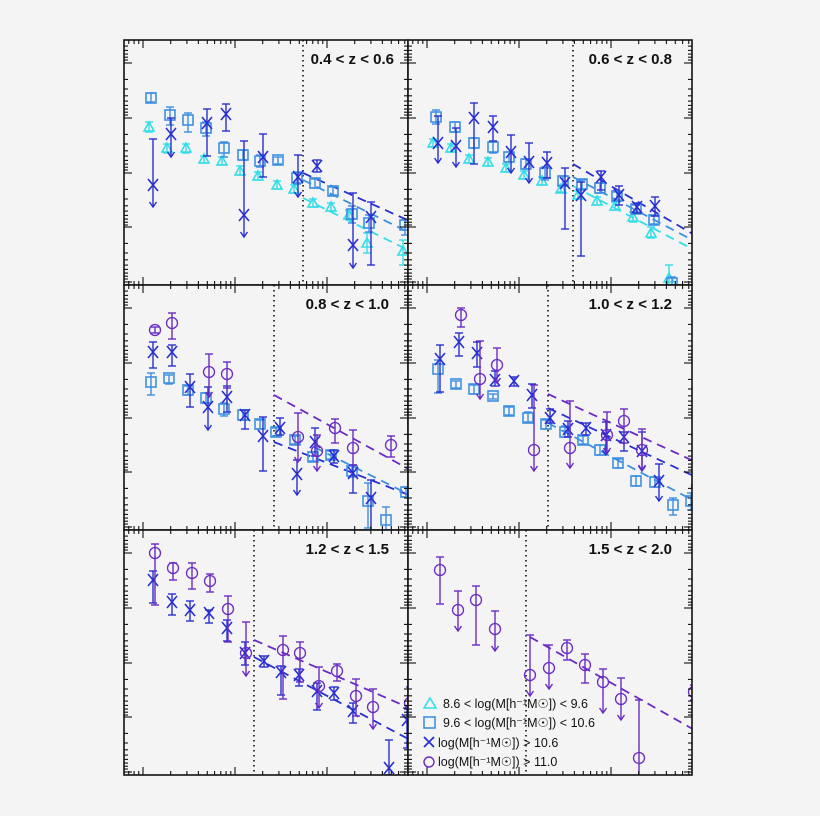 Image resolution: width=820 pixels, height=816 pixels. I want to click on fit-line-circle, so click(619, 427).